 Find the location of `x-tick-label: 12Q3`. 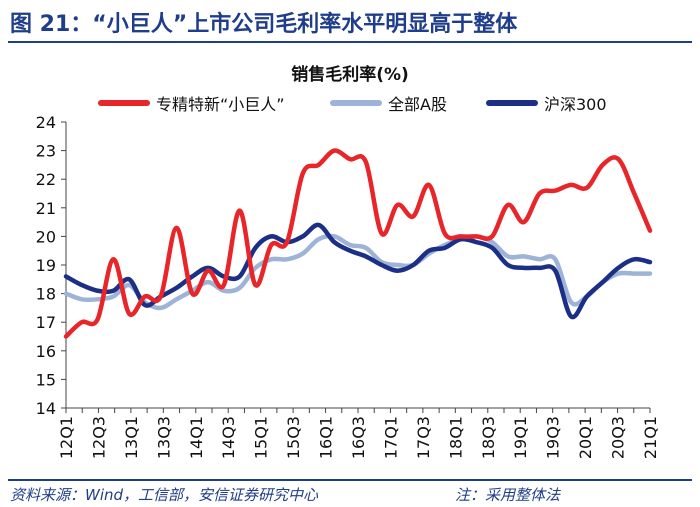

x-tick-label: 12Q3 is located at coordinates (98, 437).